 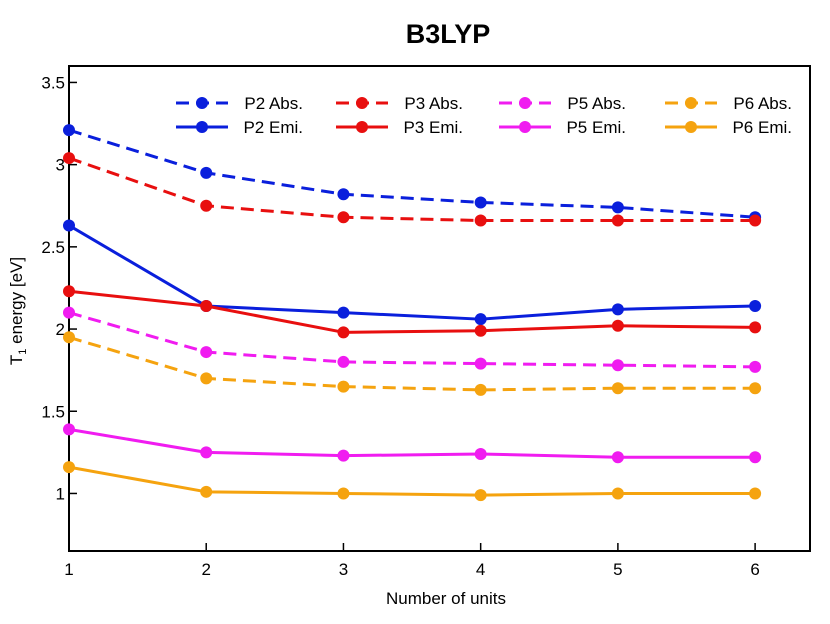 What do you see at coordinates (562, 127) in the screenshot?
I see `legend-item: P5 Emi.` at bounding box center [562, 127].